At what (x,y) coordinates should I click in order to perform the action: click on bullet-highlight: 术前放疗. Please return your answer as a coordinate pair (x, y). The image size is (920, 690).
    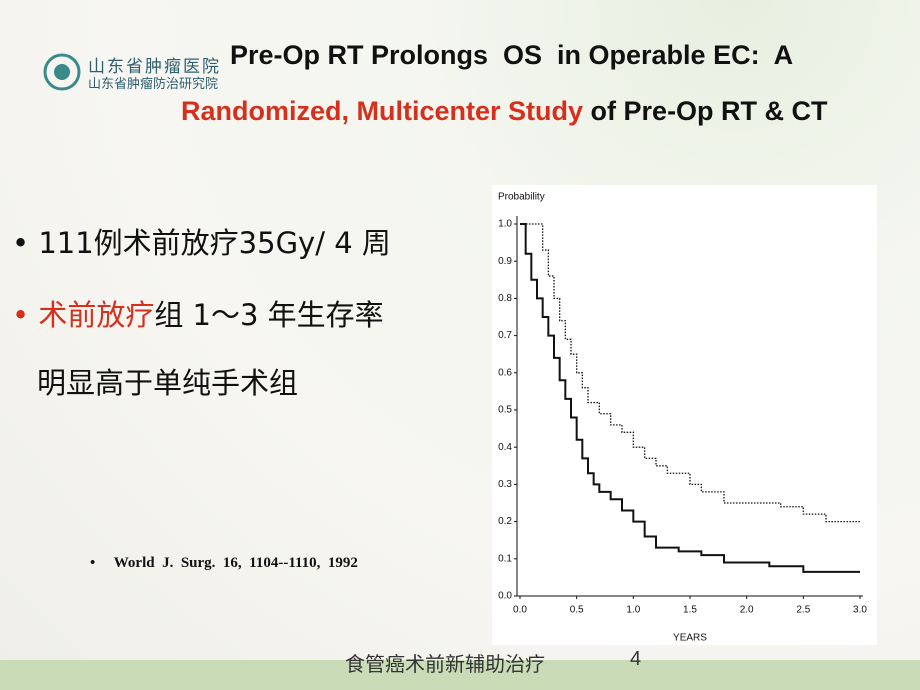
    Looking at the image, I should click on (96, 315).